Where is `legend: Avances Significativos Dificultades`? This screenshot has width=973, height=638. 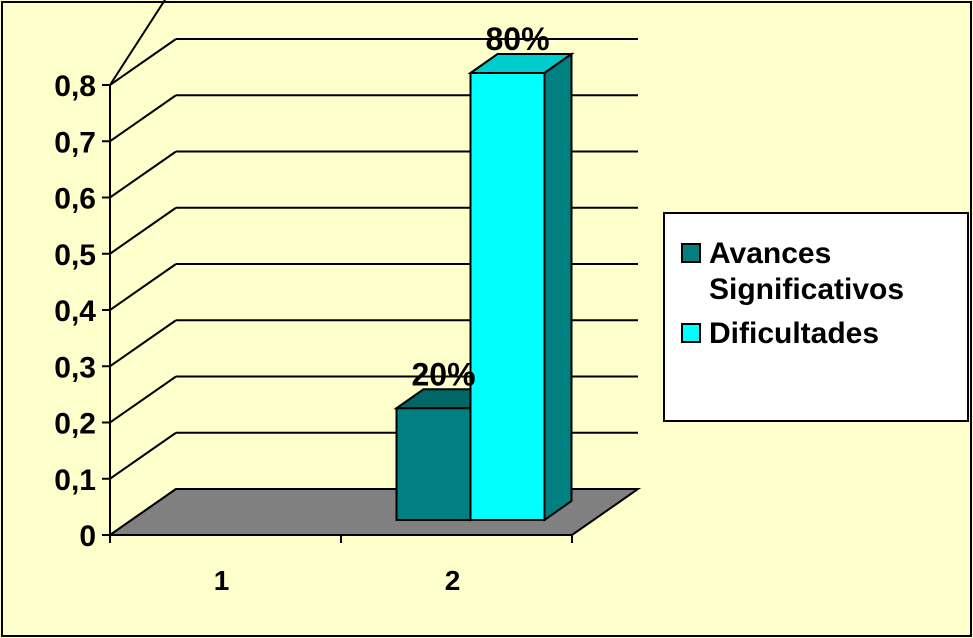
legend: Avances Significativos Dificultades is located at coordinates (816, 317).